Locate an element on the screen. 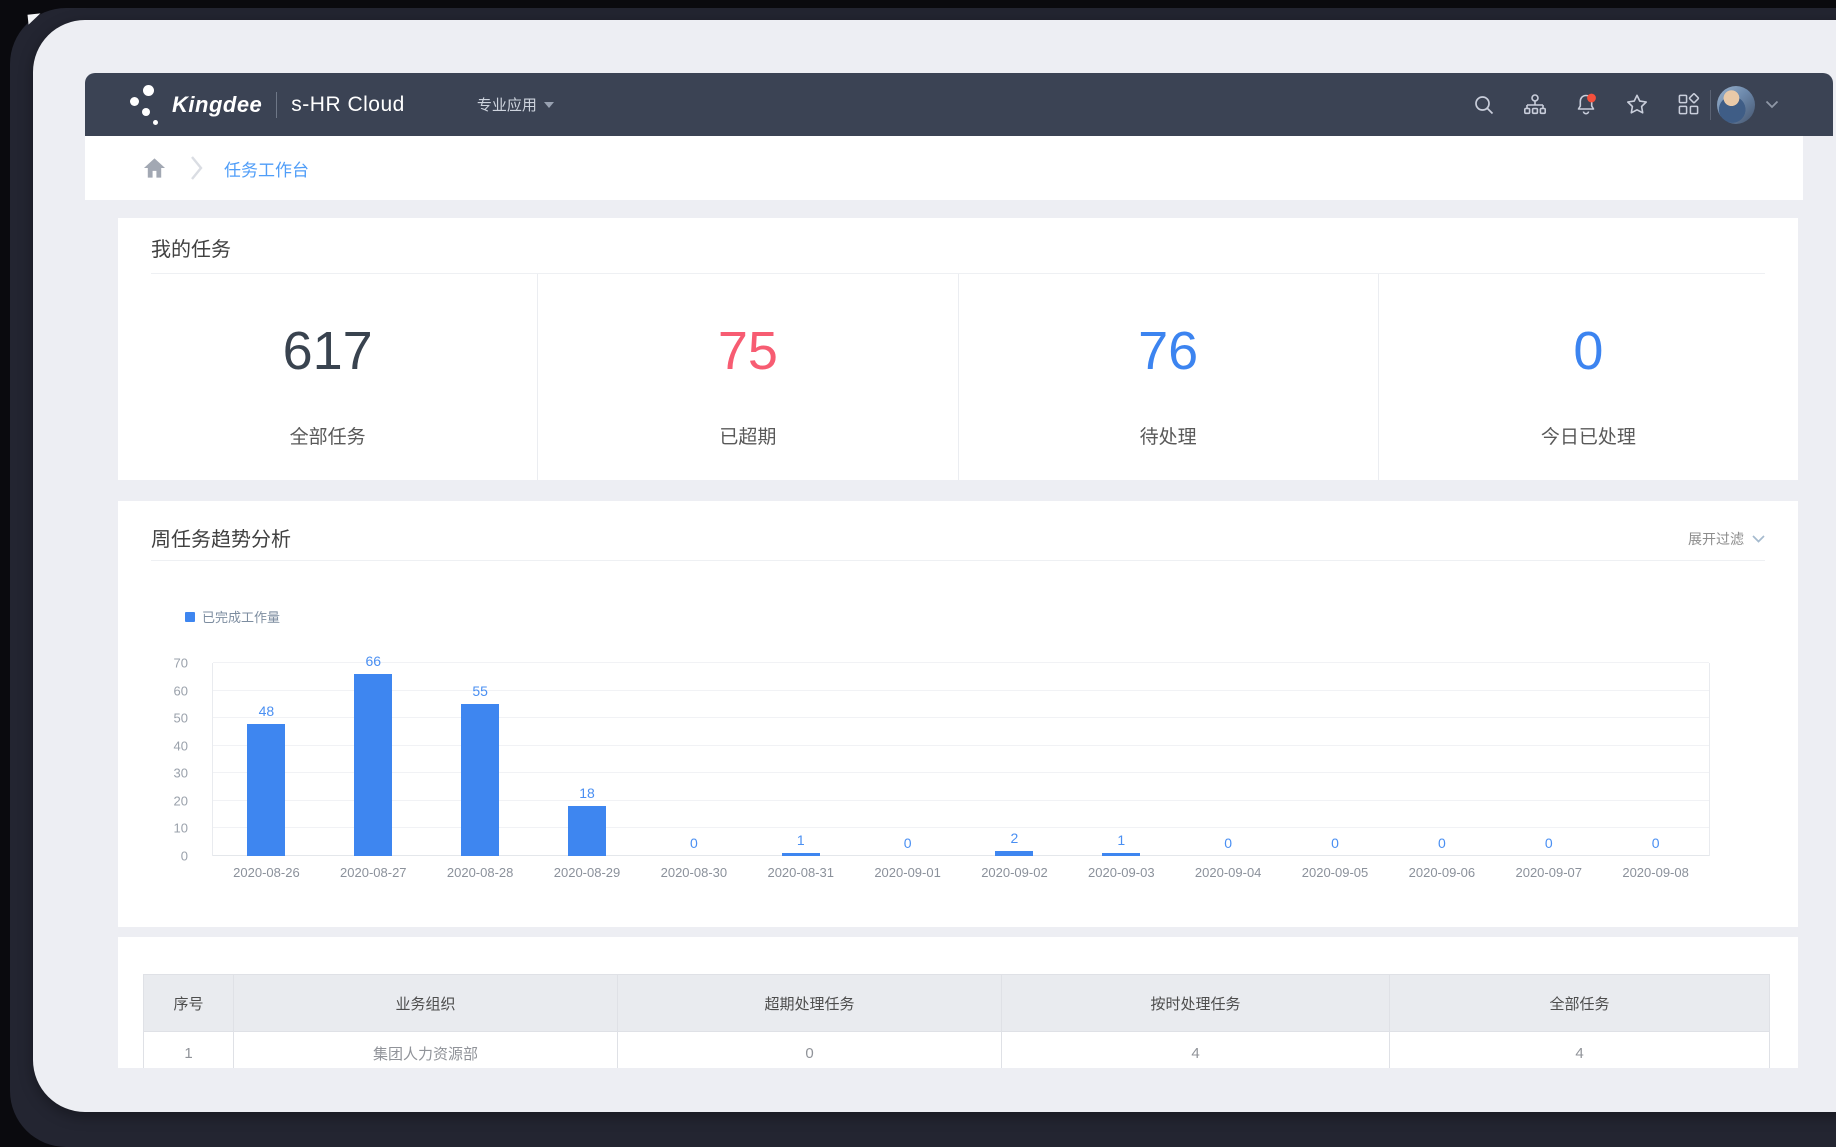 Image resolution: width=1836 pixels, height=1147 pixels. chart-legend: 已完成工作量 is located at coordinates (232, 616).